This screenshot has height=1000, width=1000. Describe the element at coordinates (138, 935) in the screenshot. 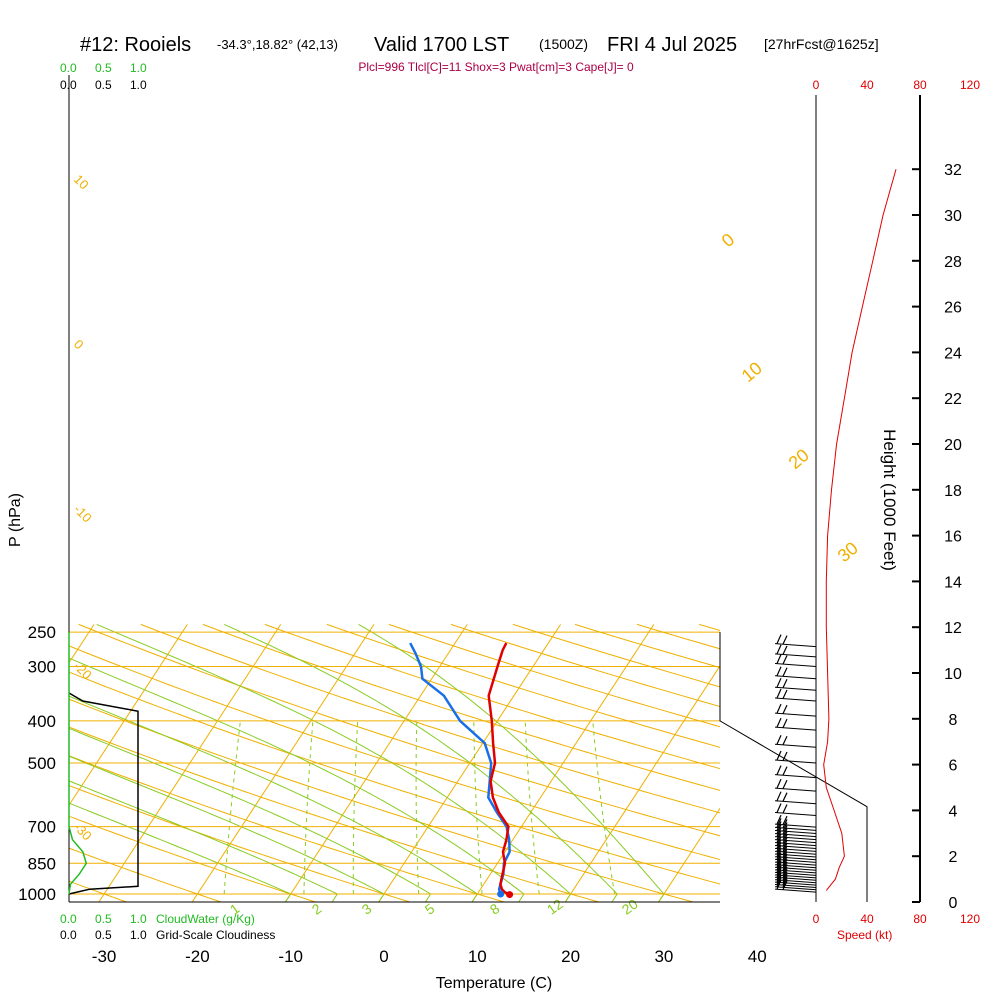

I see `cl-bot-2: 1.0` at that location.